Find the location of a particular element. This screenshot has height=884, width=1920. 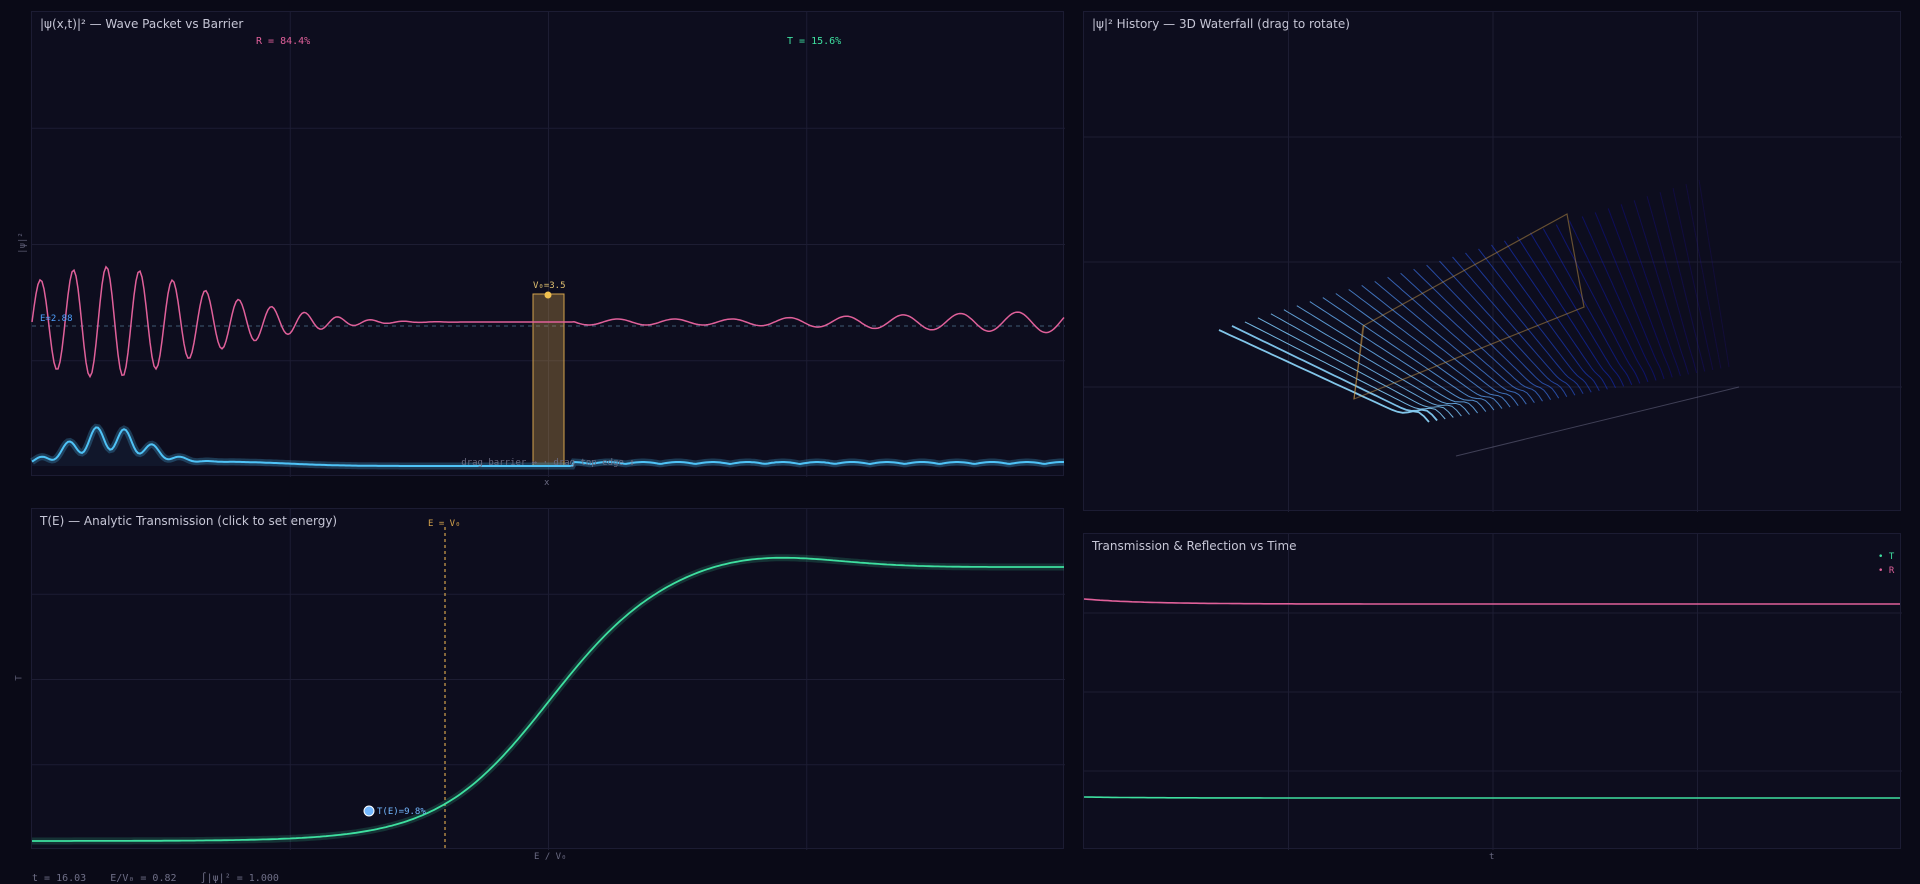

waterfall-axis is located at coordinates (1597, 421).